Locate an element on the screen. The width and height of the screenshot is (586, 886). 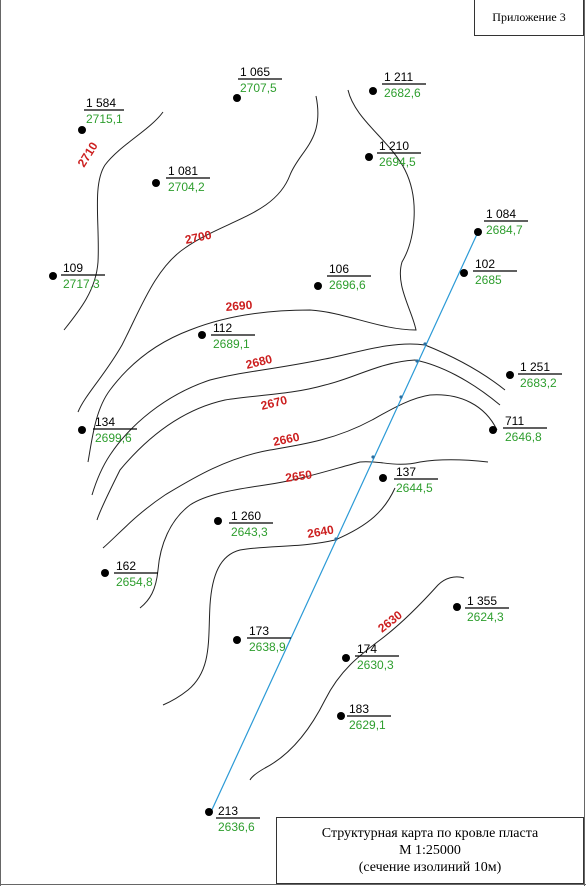
contour-label-2640: 2640 is located at coordinates (320, 531).